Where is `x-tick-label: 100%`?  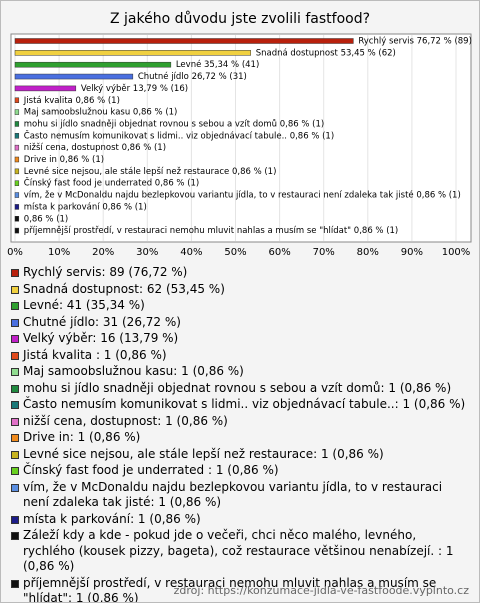
x-tick-label: 100% is located at coordinates (456, 252).